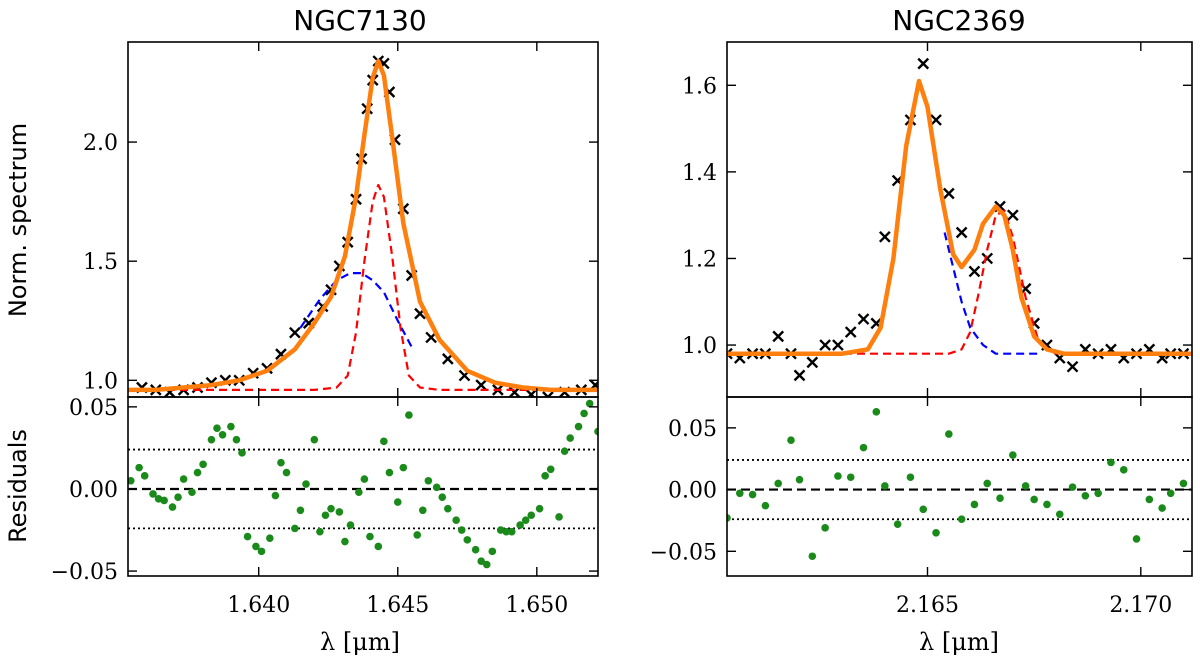 The height and width of the screenshot is (664, 1200). Describe the element at coordinates (927, 605) in the screenshot. I see `x-tick-label: 2.165` at that location.